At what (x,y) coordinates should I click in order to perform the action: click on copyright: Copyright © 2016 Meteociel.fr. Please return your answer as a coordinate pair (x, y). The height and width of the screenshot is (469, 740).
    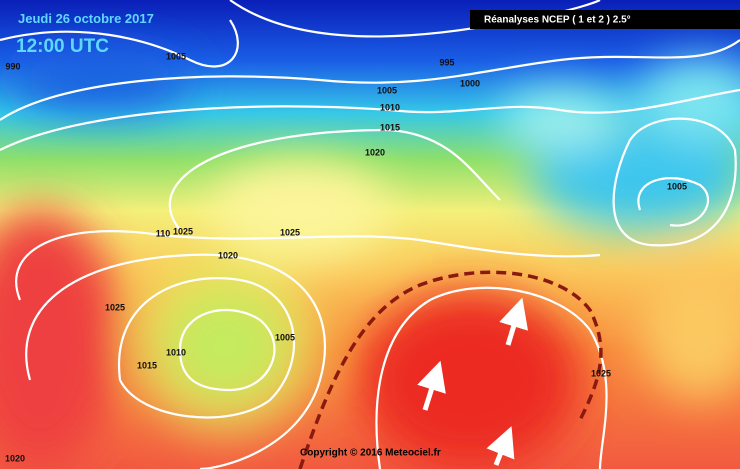
    Looking at the image, I should click on (370, 453).